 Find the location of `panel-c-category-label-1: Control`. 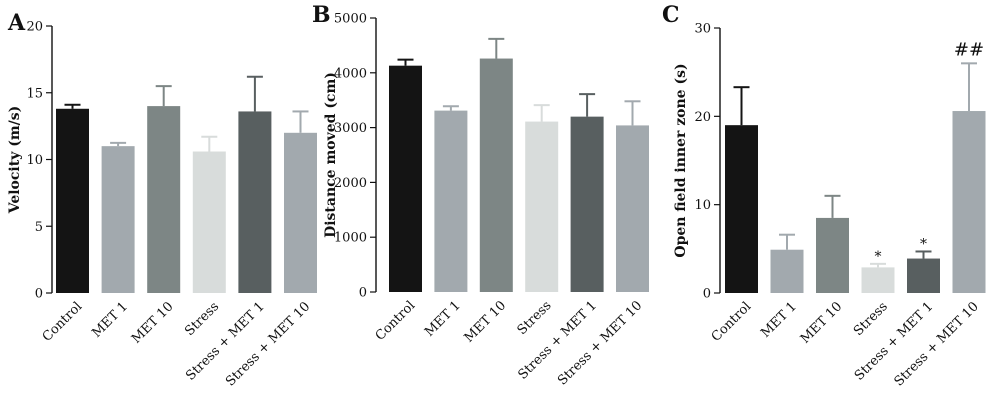

panel-c-category-label-1: Control is located at coordinates (732, 322).